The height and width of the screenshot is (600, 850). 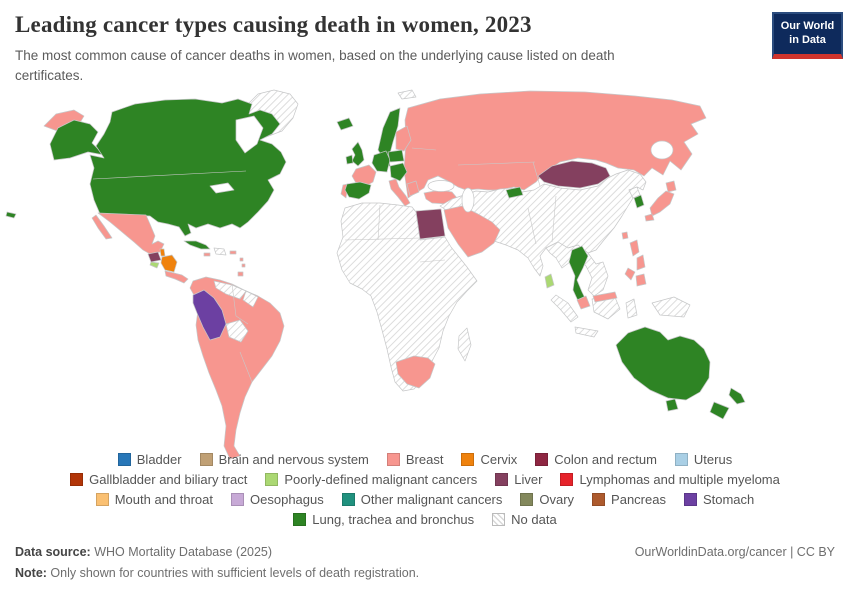 What do you see at coordinates (383, 519) in the screenshot?
I see `legend-item-lung: Lung, trachea and bronchus` at bounding box center [383, 519].